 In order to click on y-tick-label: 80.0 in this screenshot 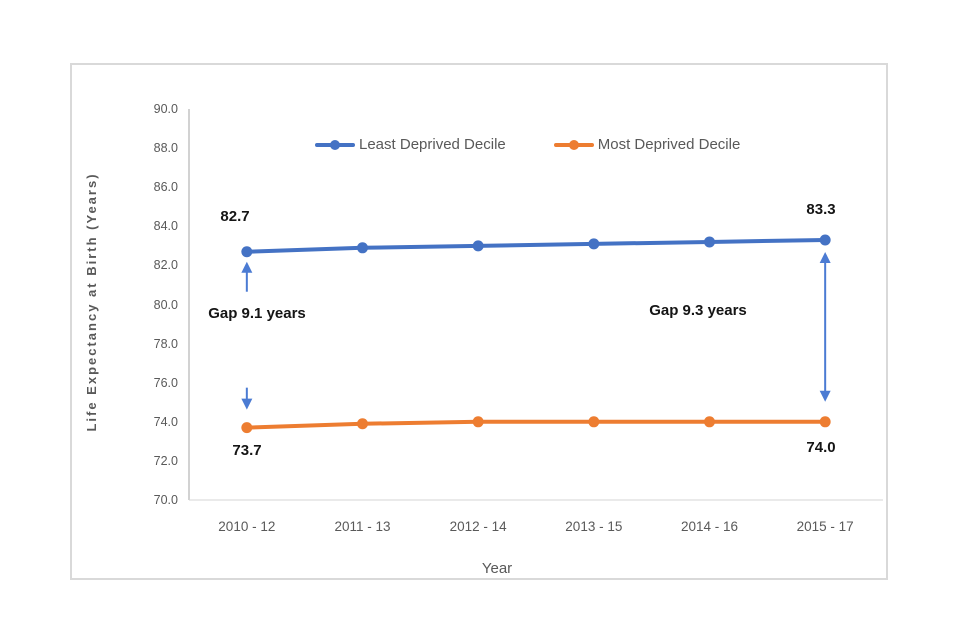, I will do `click(165, 304)`.